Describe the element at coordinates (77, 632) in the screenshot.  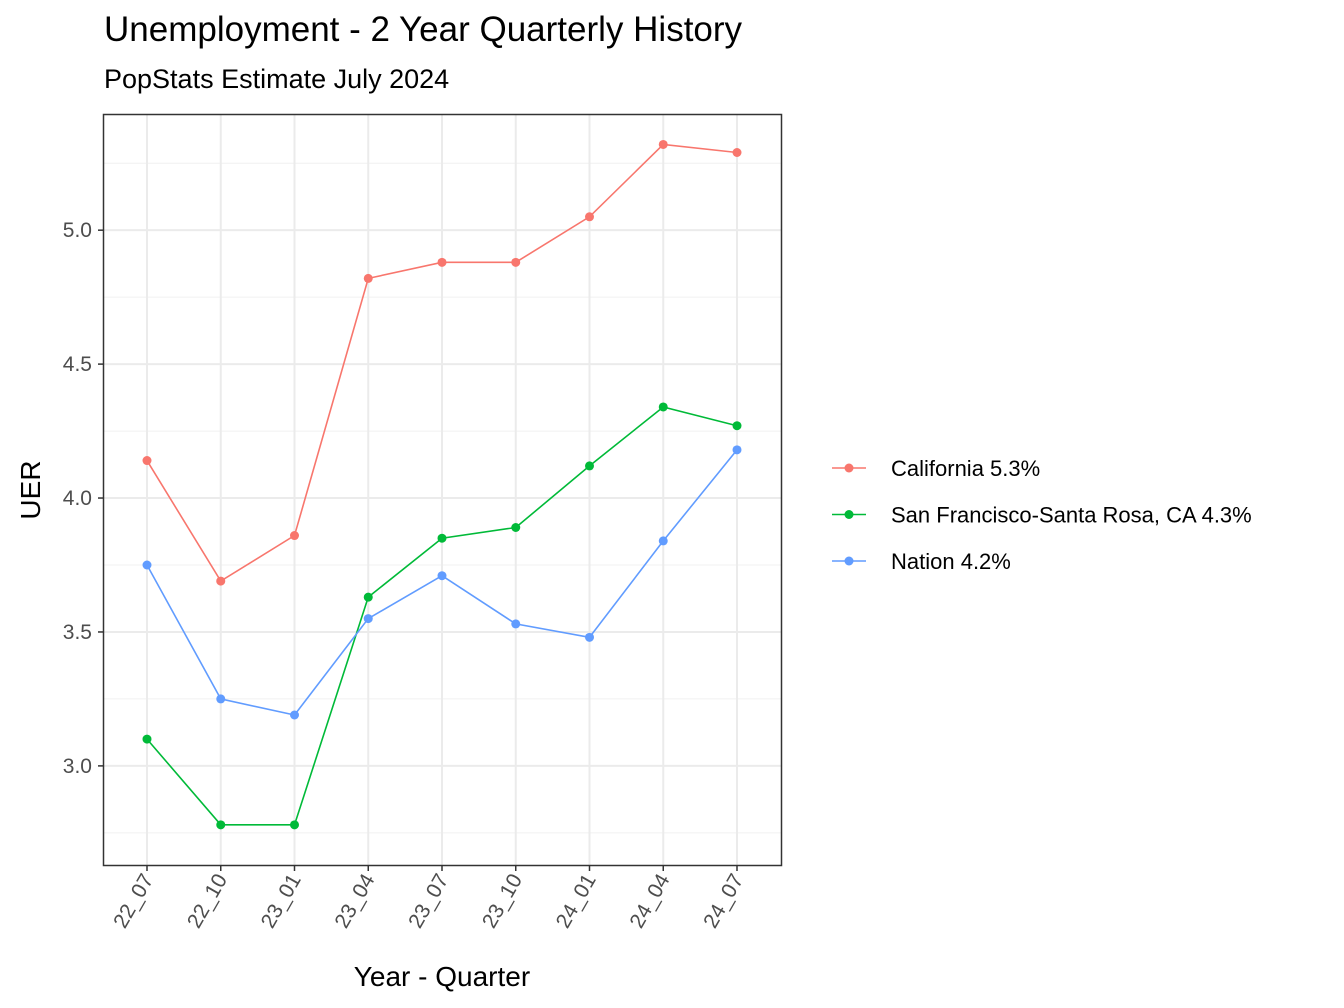
I see `y-tick-label: 3.5` at that location.